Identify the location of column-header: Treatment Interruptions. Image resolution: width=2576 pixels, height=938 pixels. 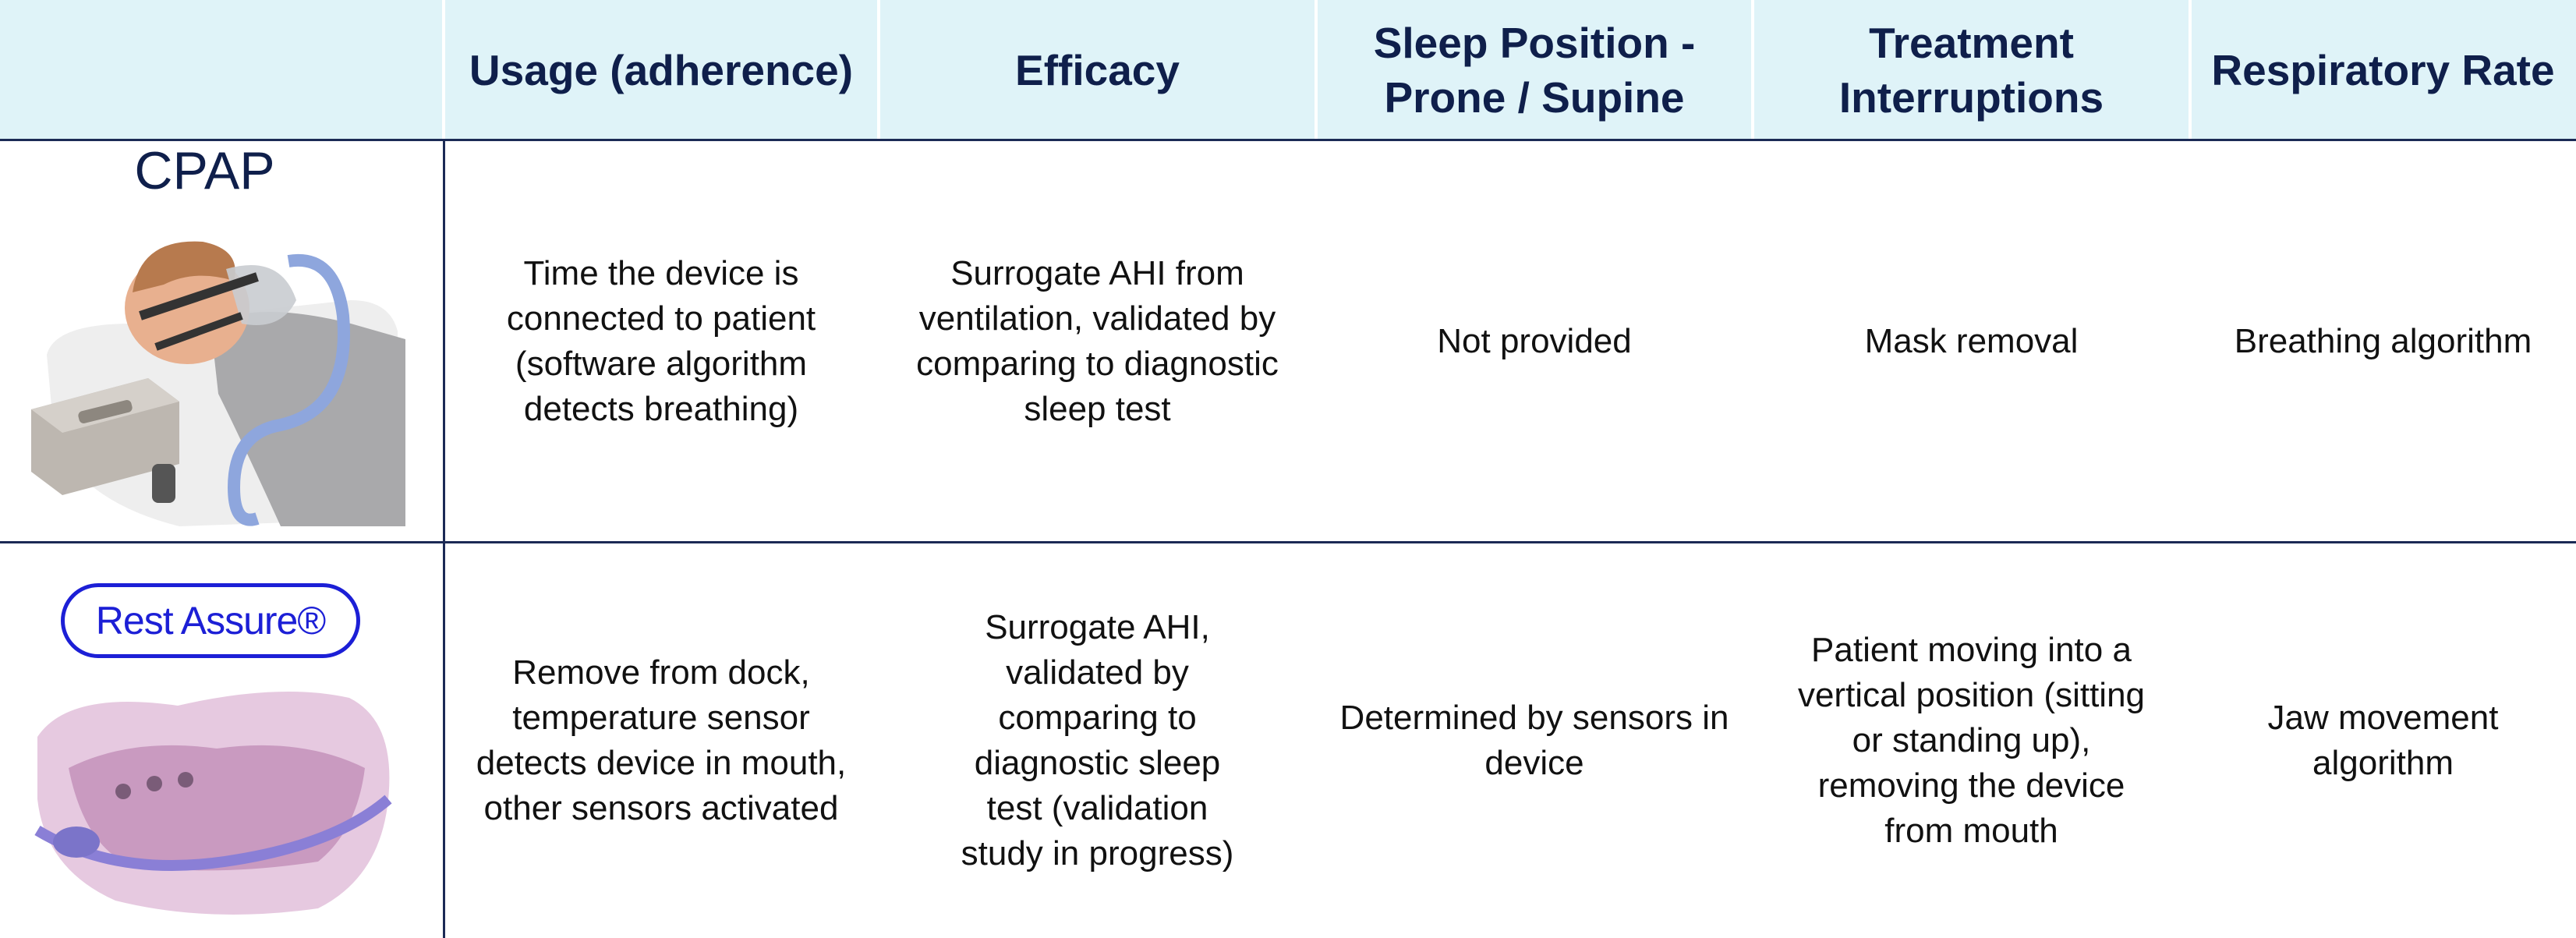
(1971, 70).